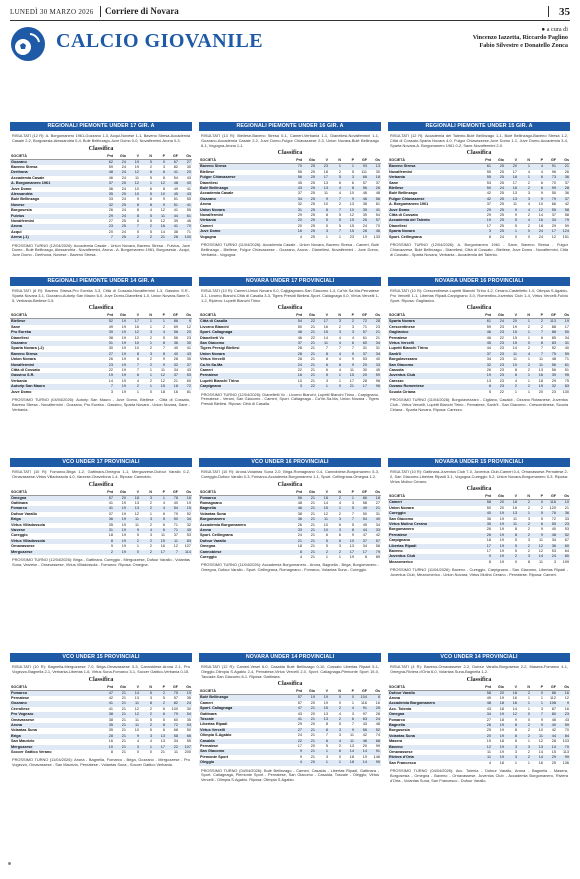 The image size is (580, 879). I want to click on stat-cell: 68, so click(374, 741).